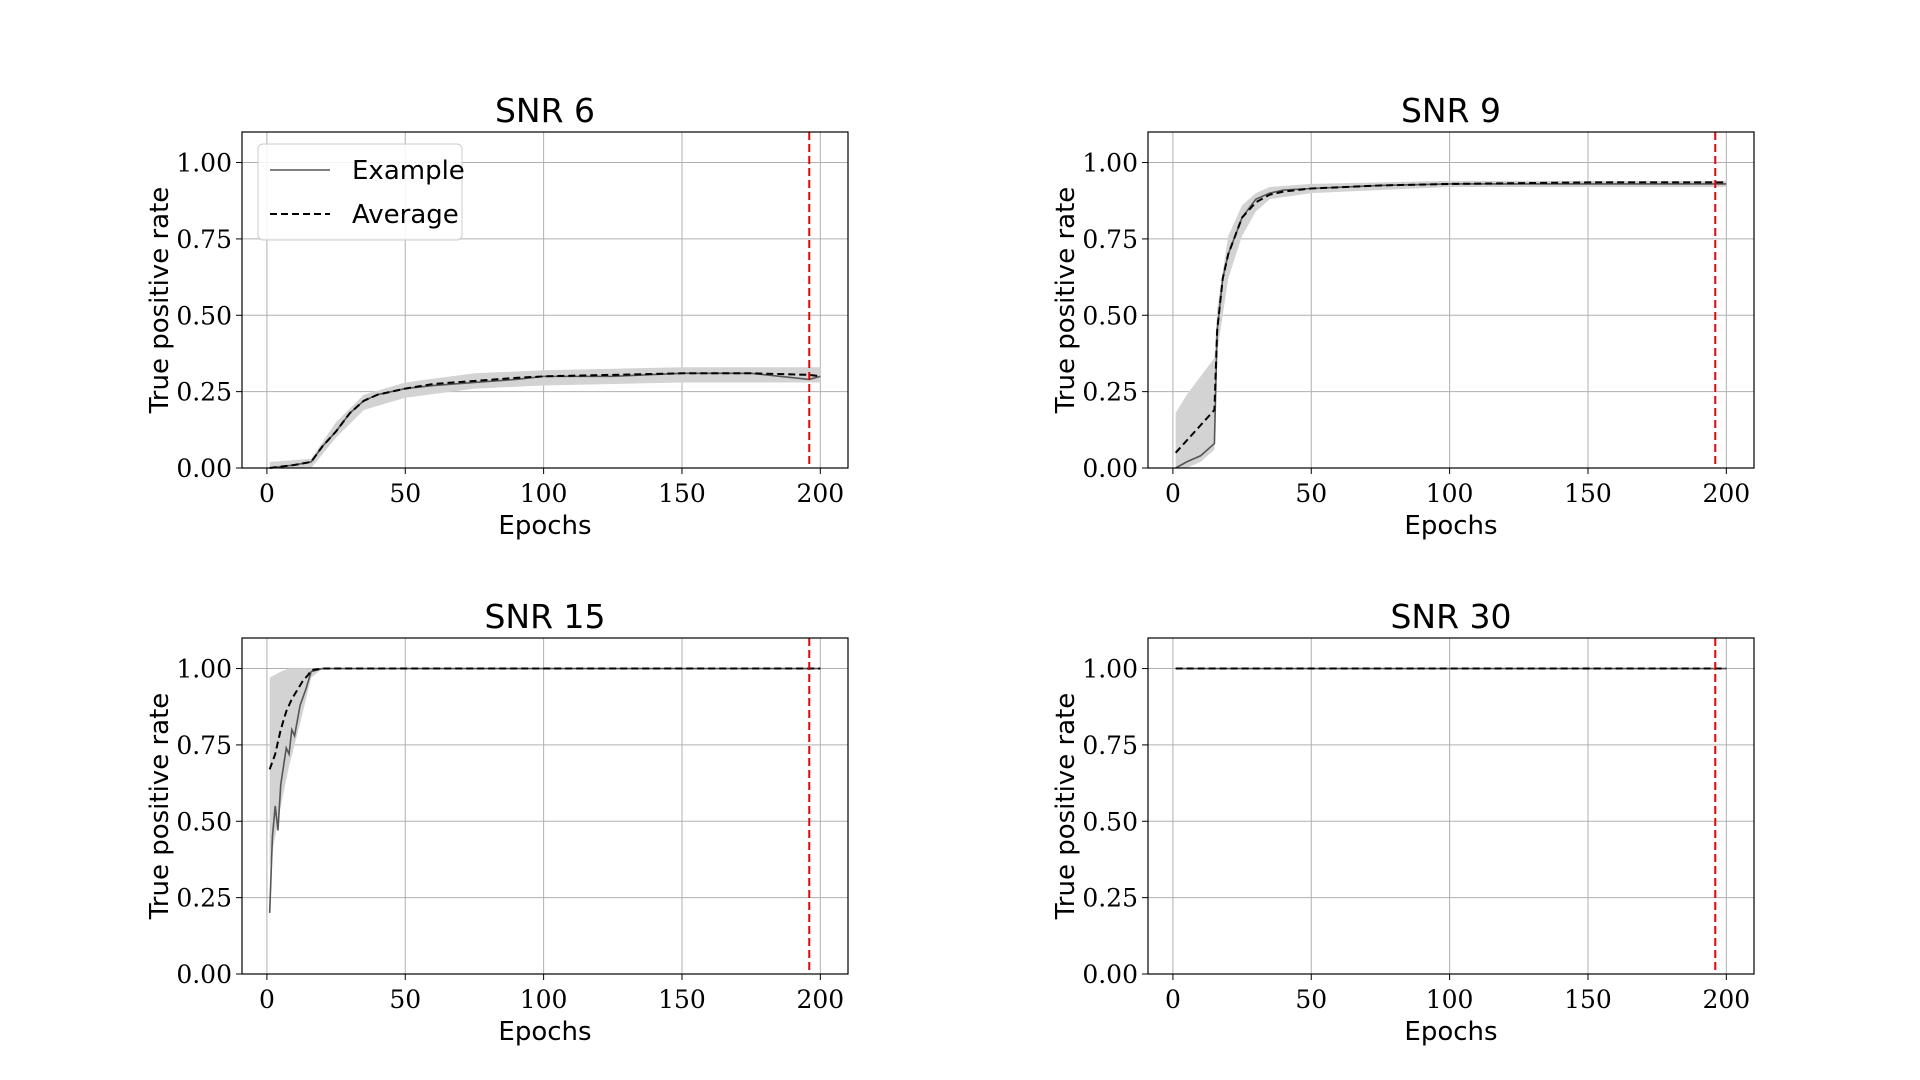  Describe the element at coordinates (545, 110) in the screenshot. I see `chart-title: SNR 6` at that location.